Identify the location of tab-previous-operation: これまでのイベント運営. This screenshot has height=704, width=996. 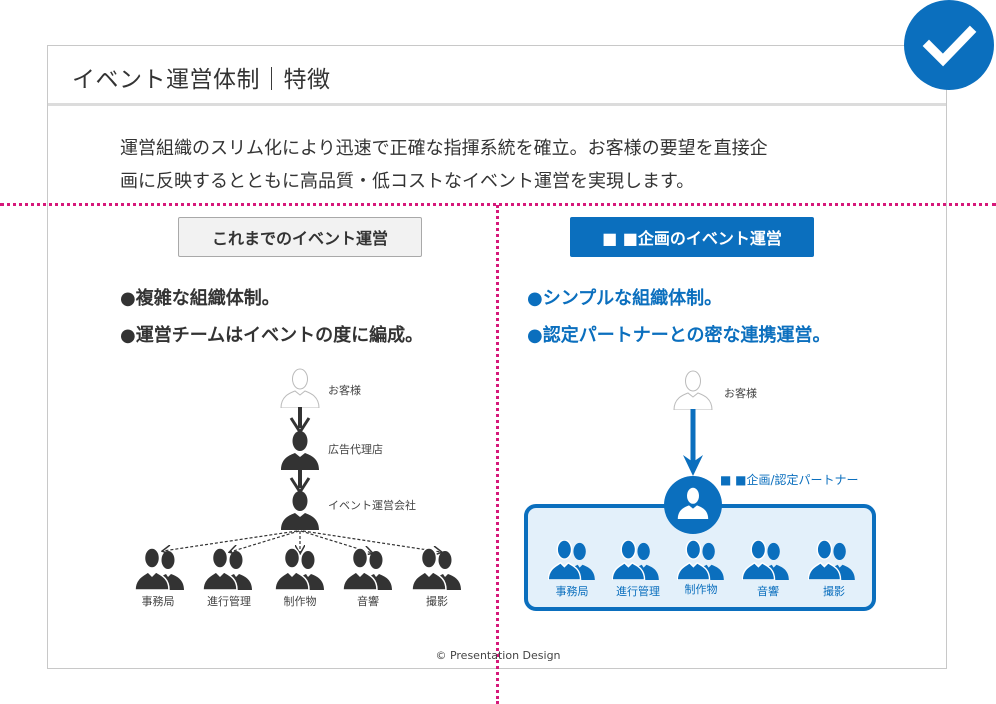
(300, 237).